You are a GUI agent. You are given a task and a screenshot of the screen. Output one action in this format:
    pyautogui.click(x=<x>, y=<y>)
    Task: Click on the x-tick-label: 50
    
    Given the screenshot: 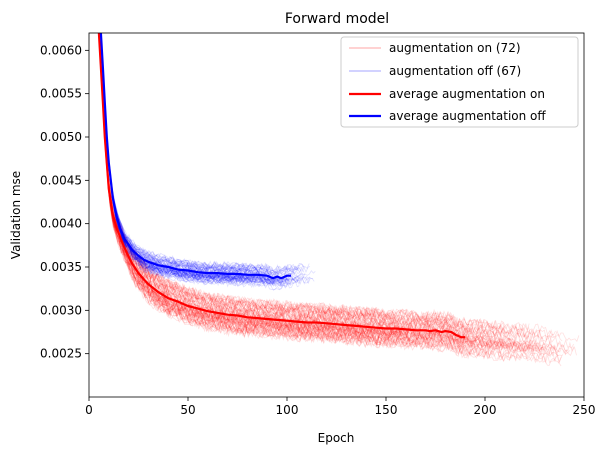 What is the action you would take?
    pyautogui.click(x=187, y=410)
    